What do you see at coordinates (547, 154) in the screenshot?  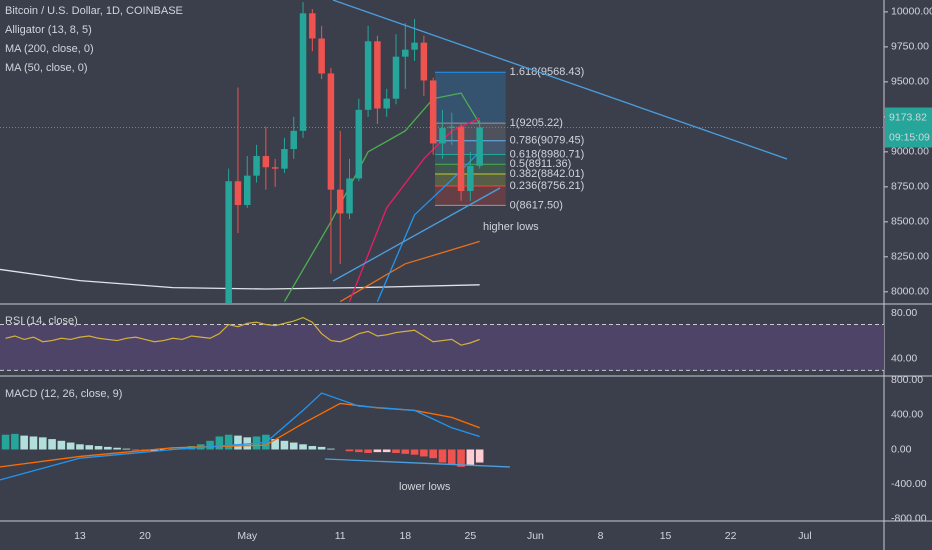 I see `fib-label: 0.618(8980.71)` at bounding box center [547, 154].